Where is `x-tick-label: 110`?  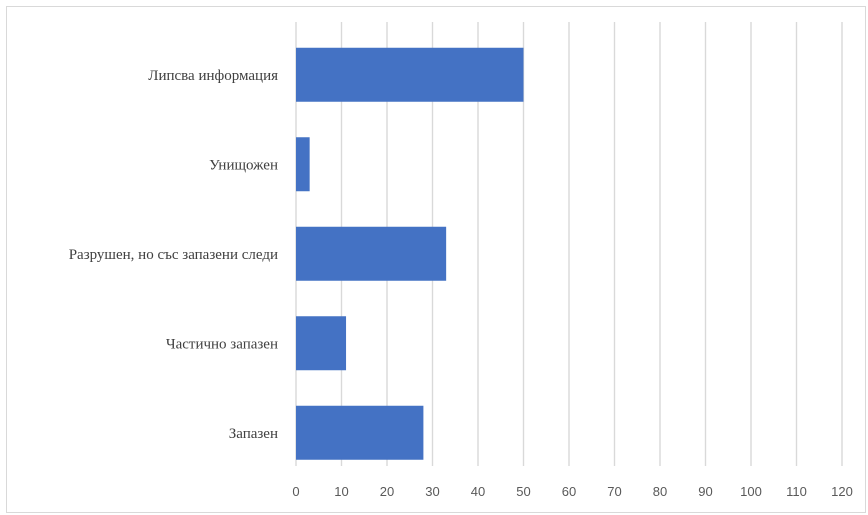
x-tick-label: 110 is located at coordinates (796, 491).